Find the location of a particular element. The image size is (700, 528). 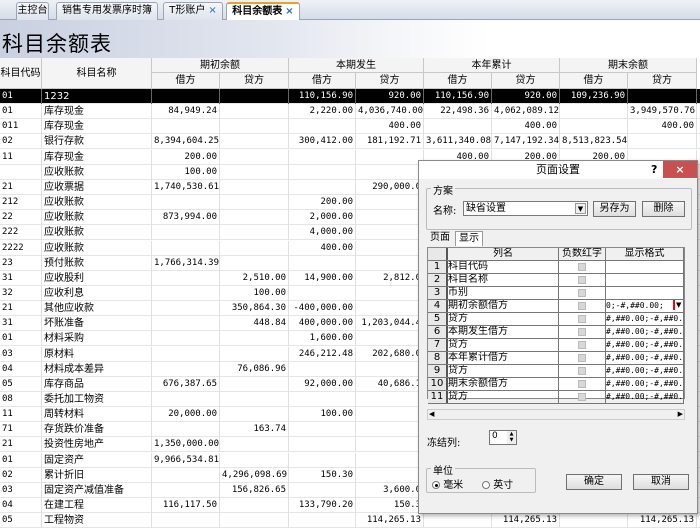

table-row: 05 工程物资 114,265.13 114,265.13 114,265.13 is located at coordinates (350, 520).